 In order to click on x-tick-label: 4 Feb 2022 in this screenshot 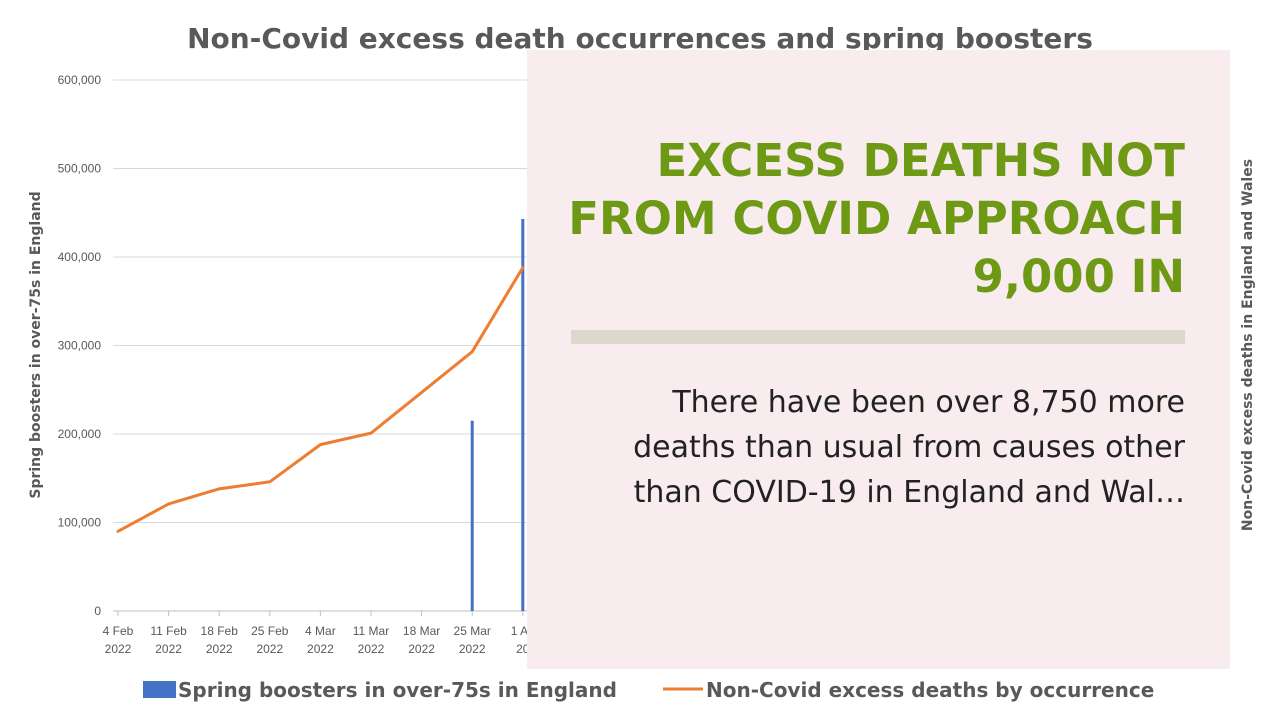, I will do `click(118, 640)`.